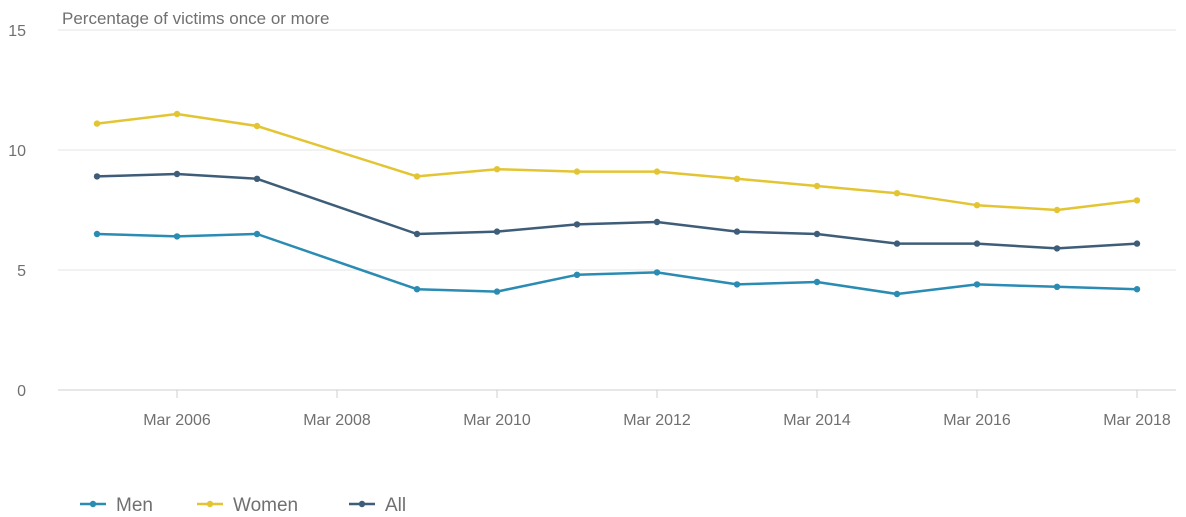 Image resolution: width=1186 pixels, height=517 pixels. Describe the element at coordinates (195, 18) in the screenshot. I see `y-axis-title: Percentage of victims once or more` at that location.